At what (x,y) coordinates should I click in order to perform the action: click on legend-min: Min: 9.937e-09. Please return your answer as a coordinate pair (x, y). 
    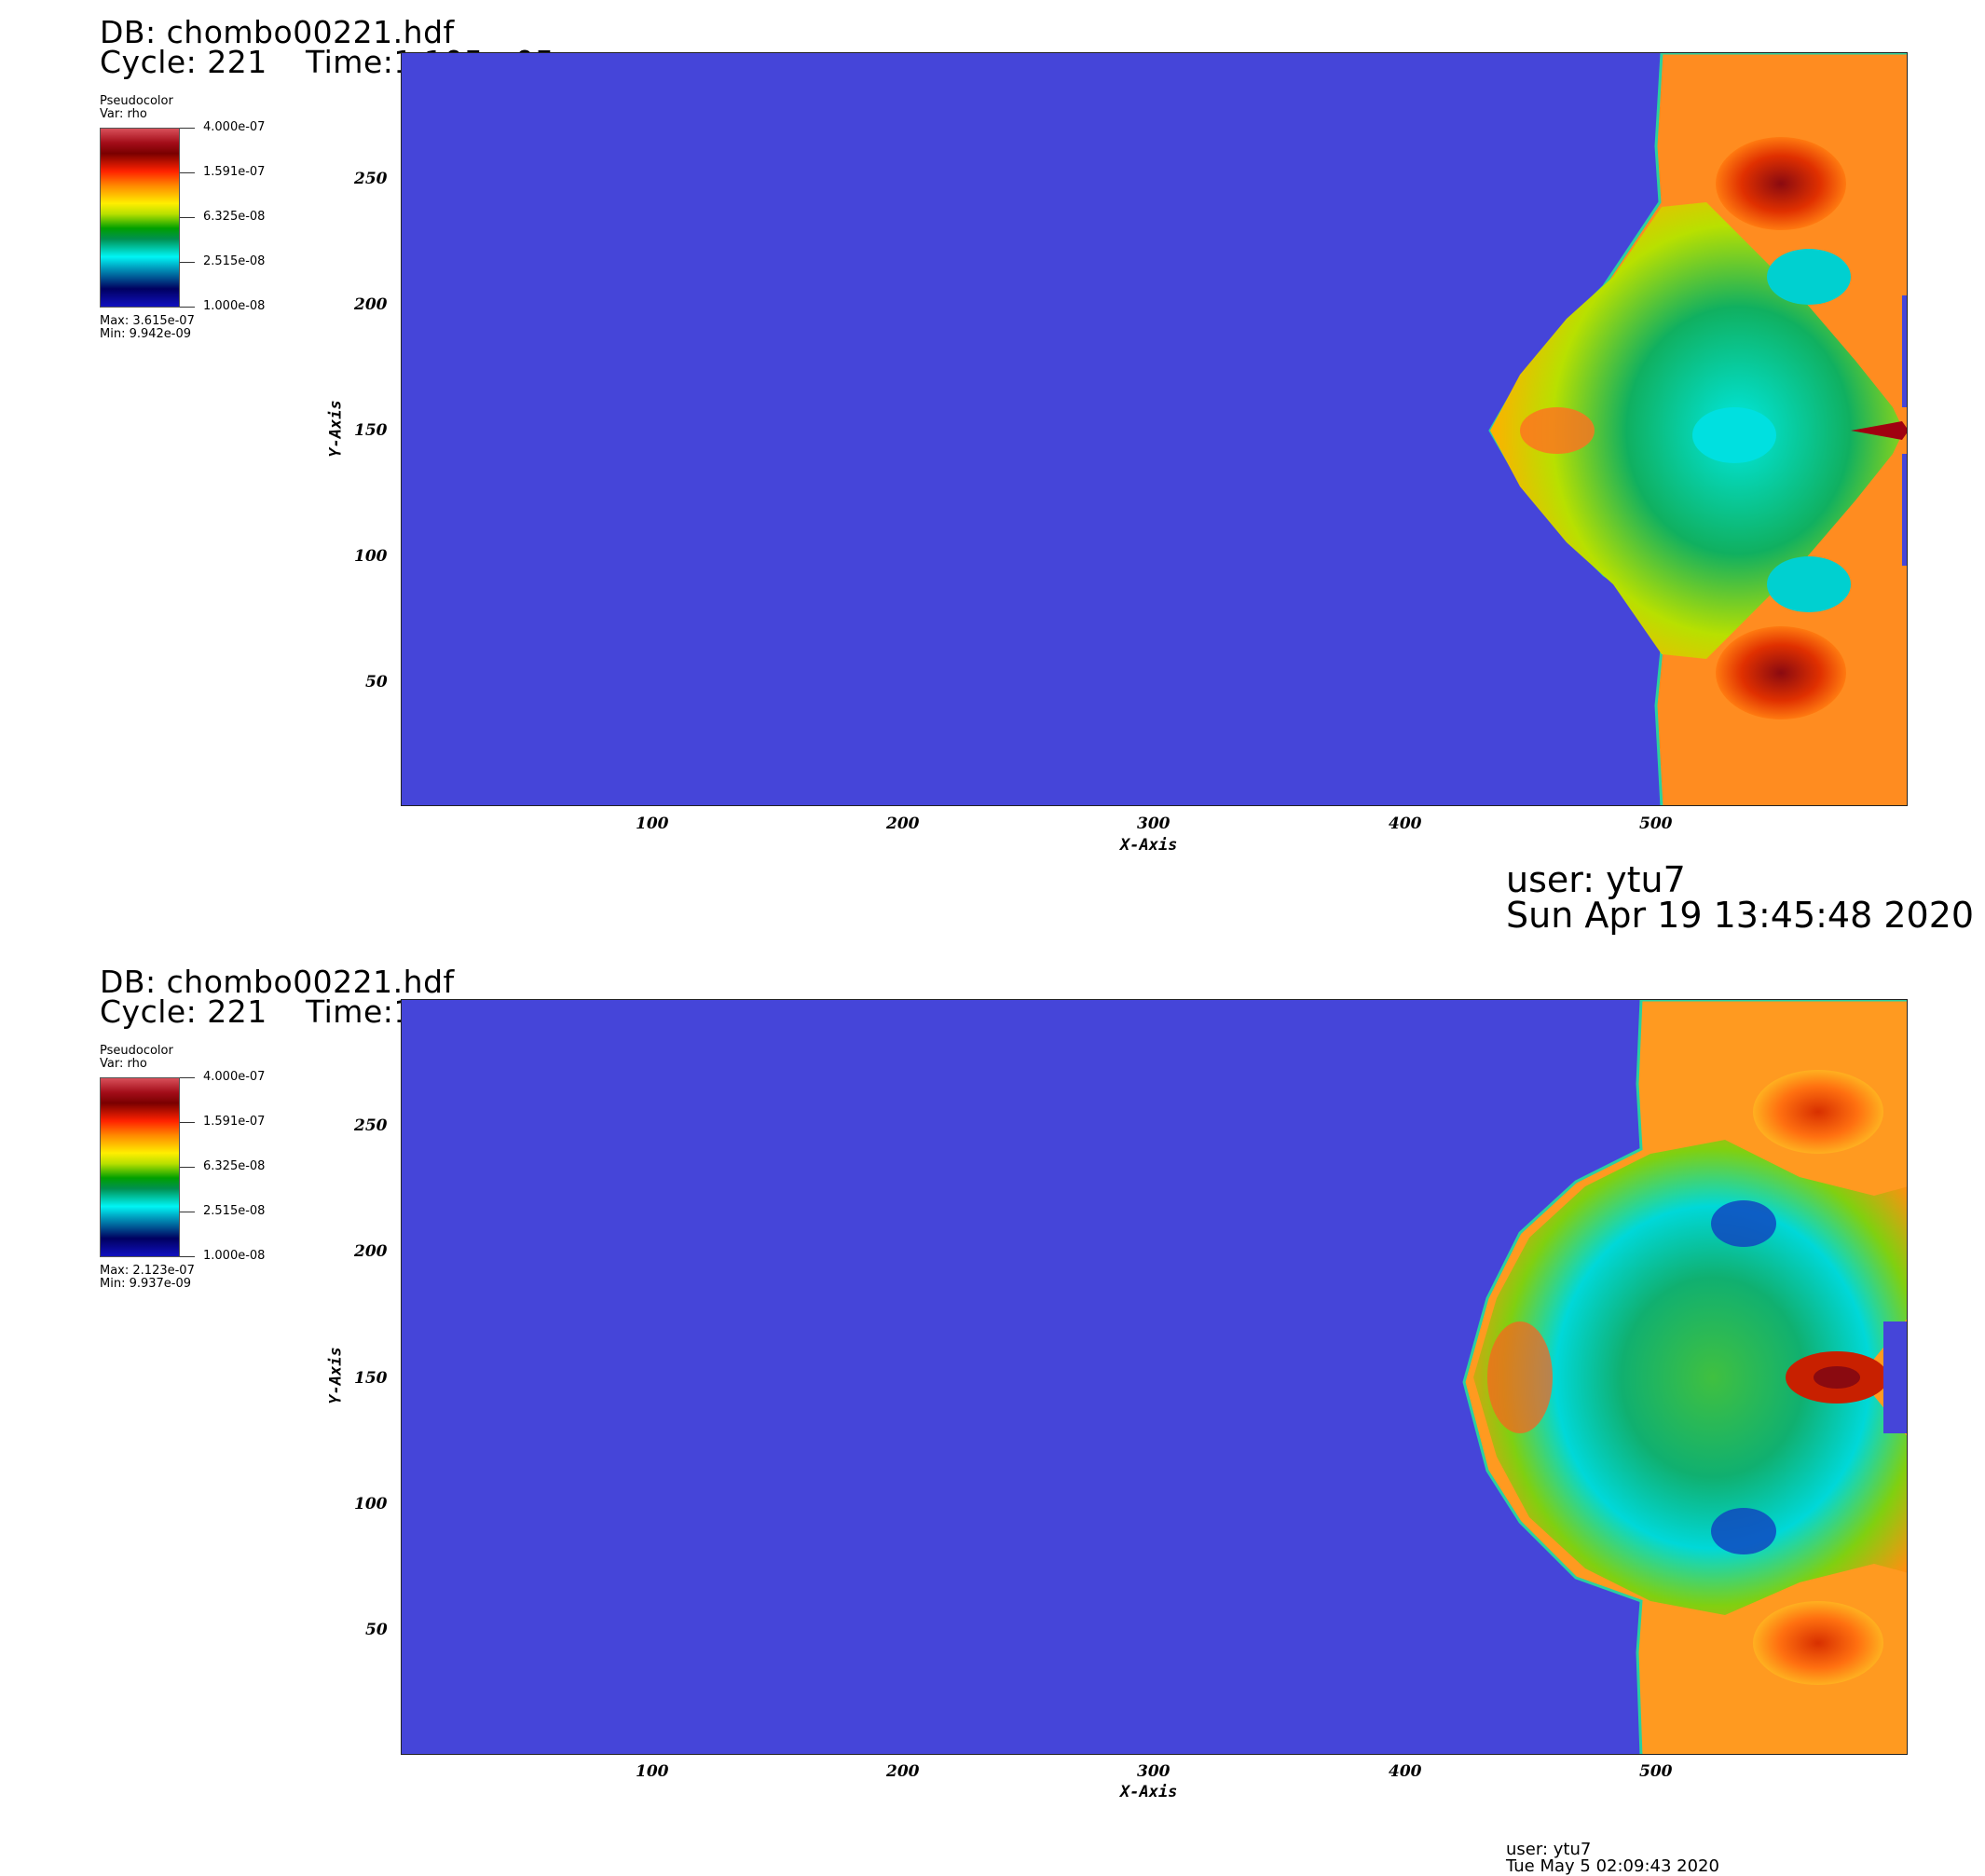
    Looking at the image, I should click on (146, 1284).